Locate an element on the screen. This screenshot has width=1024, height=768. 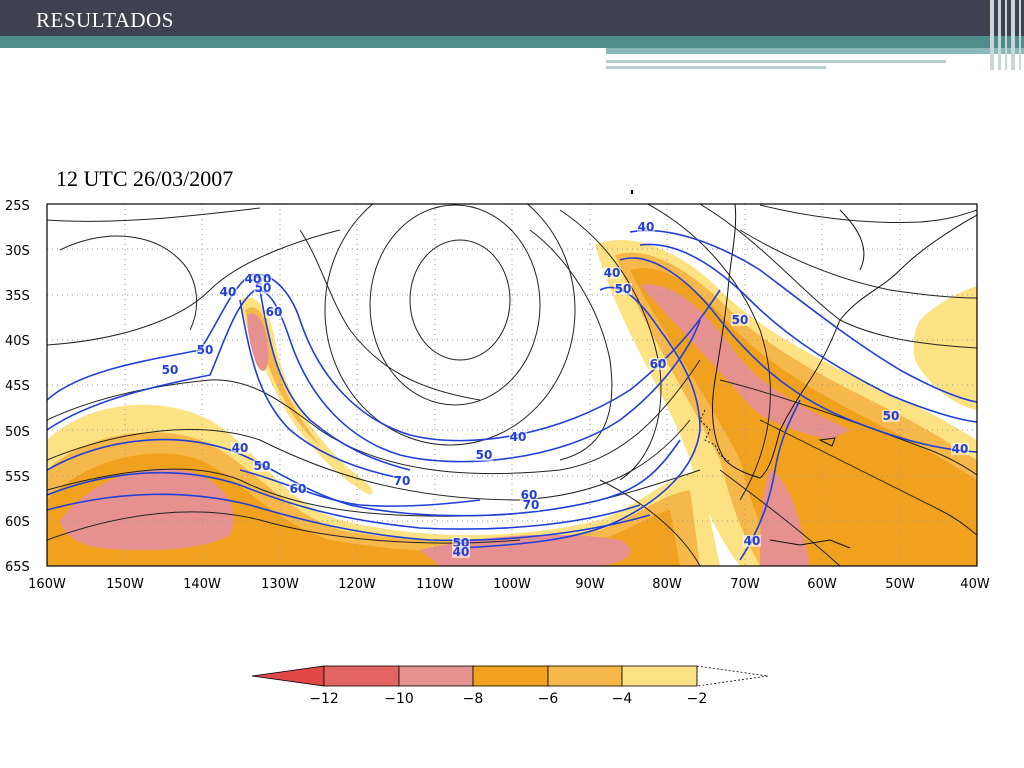
slide-title: RESULTADOS is located at coordinates (105, 20).